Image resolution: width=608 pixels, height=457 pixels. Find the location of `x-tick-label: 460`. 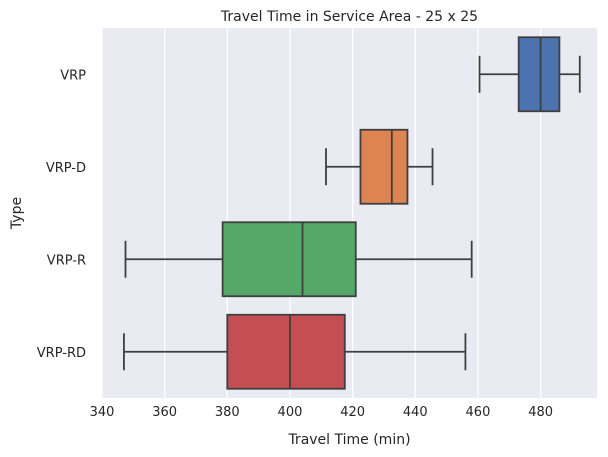

x-tick-label: 460 is located at coordinates (478, 412).